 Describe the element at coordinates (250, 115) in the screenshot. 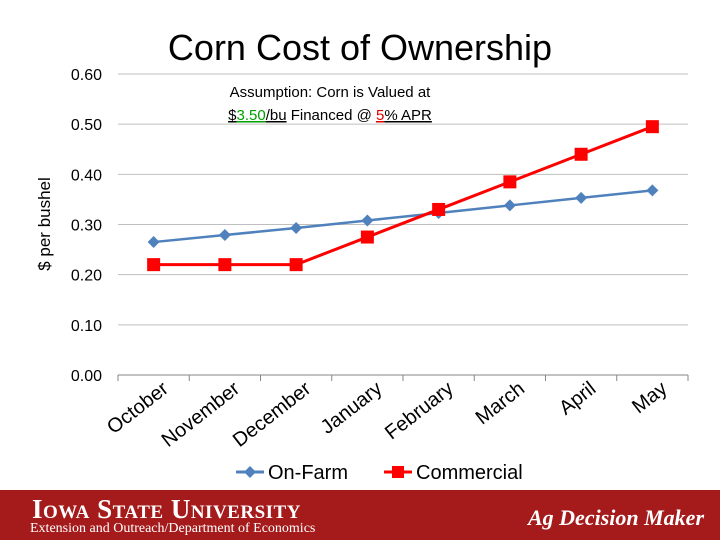

I see `subtitle-price: 3.50` at that location.